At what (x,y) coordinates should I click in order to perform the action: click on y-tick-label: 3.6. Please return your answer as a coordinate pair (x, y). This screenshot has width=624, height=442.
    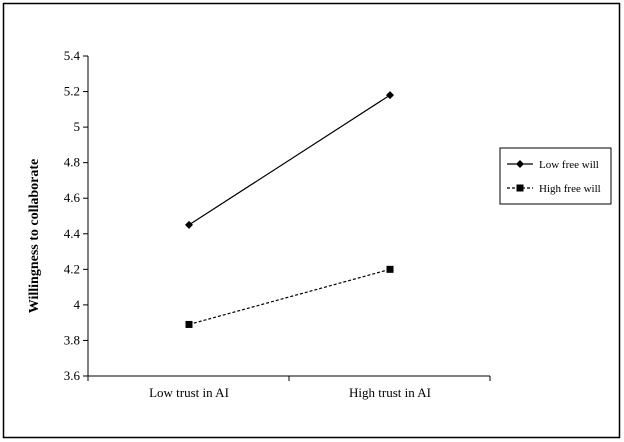
    Looking at the image, I should click on (72, 375).